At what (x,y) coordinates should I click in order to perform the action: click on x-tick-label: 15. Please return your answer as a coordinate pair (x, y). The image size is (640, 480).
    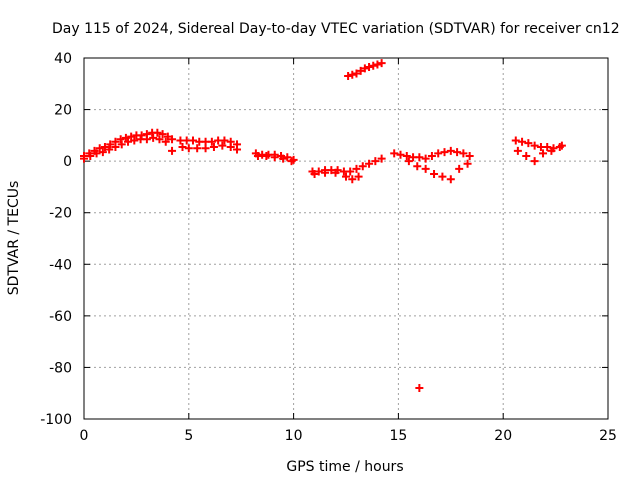
    Looking at the image, I should click on (398, 436).